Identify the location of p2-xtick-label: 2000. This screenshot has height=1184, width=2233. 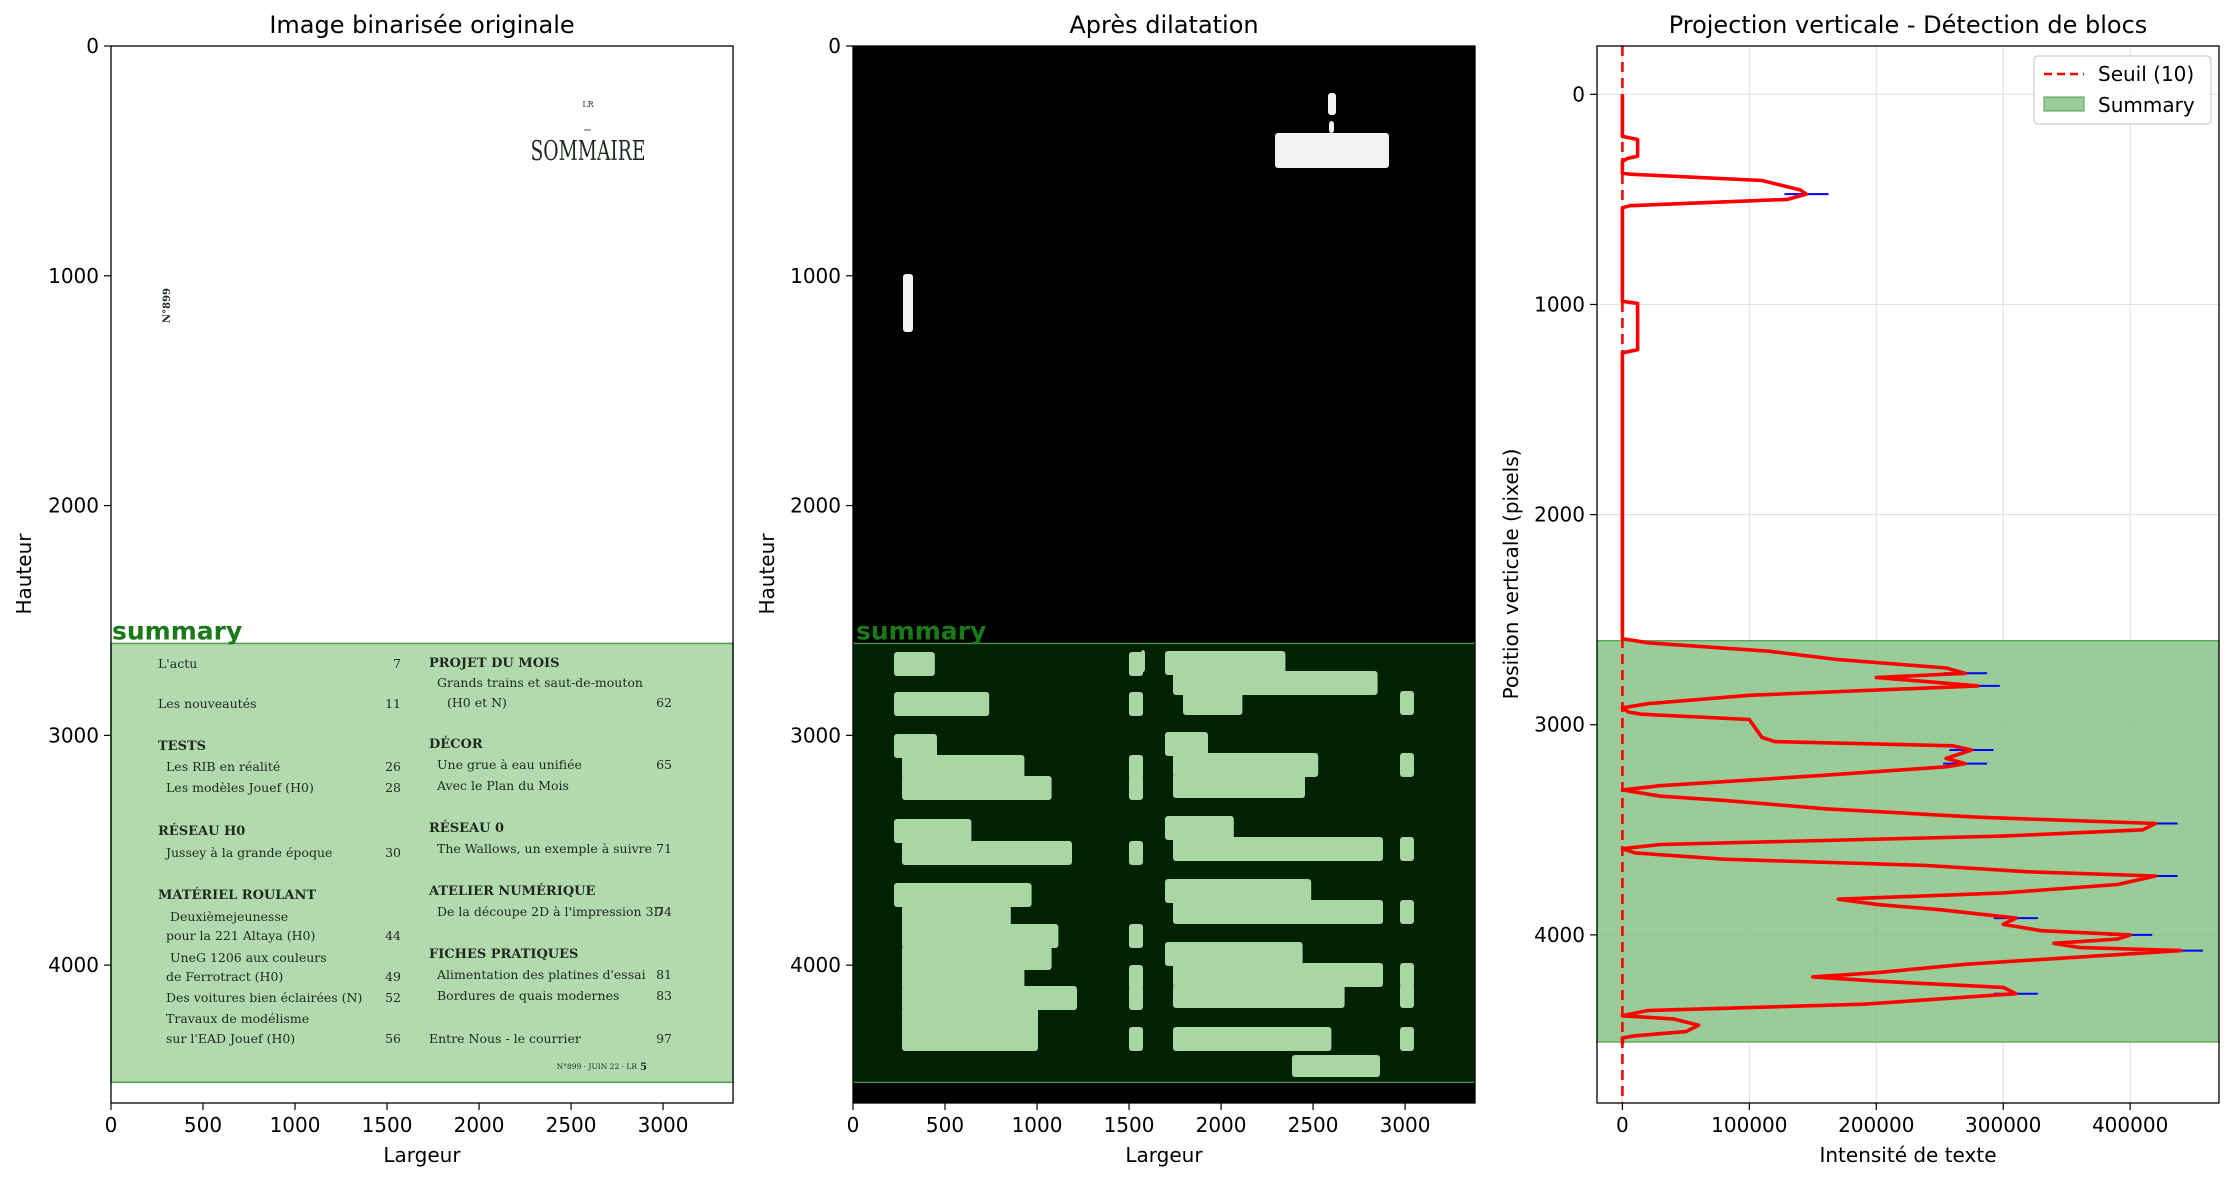
(1221, 1125).